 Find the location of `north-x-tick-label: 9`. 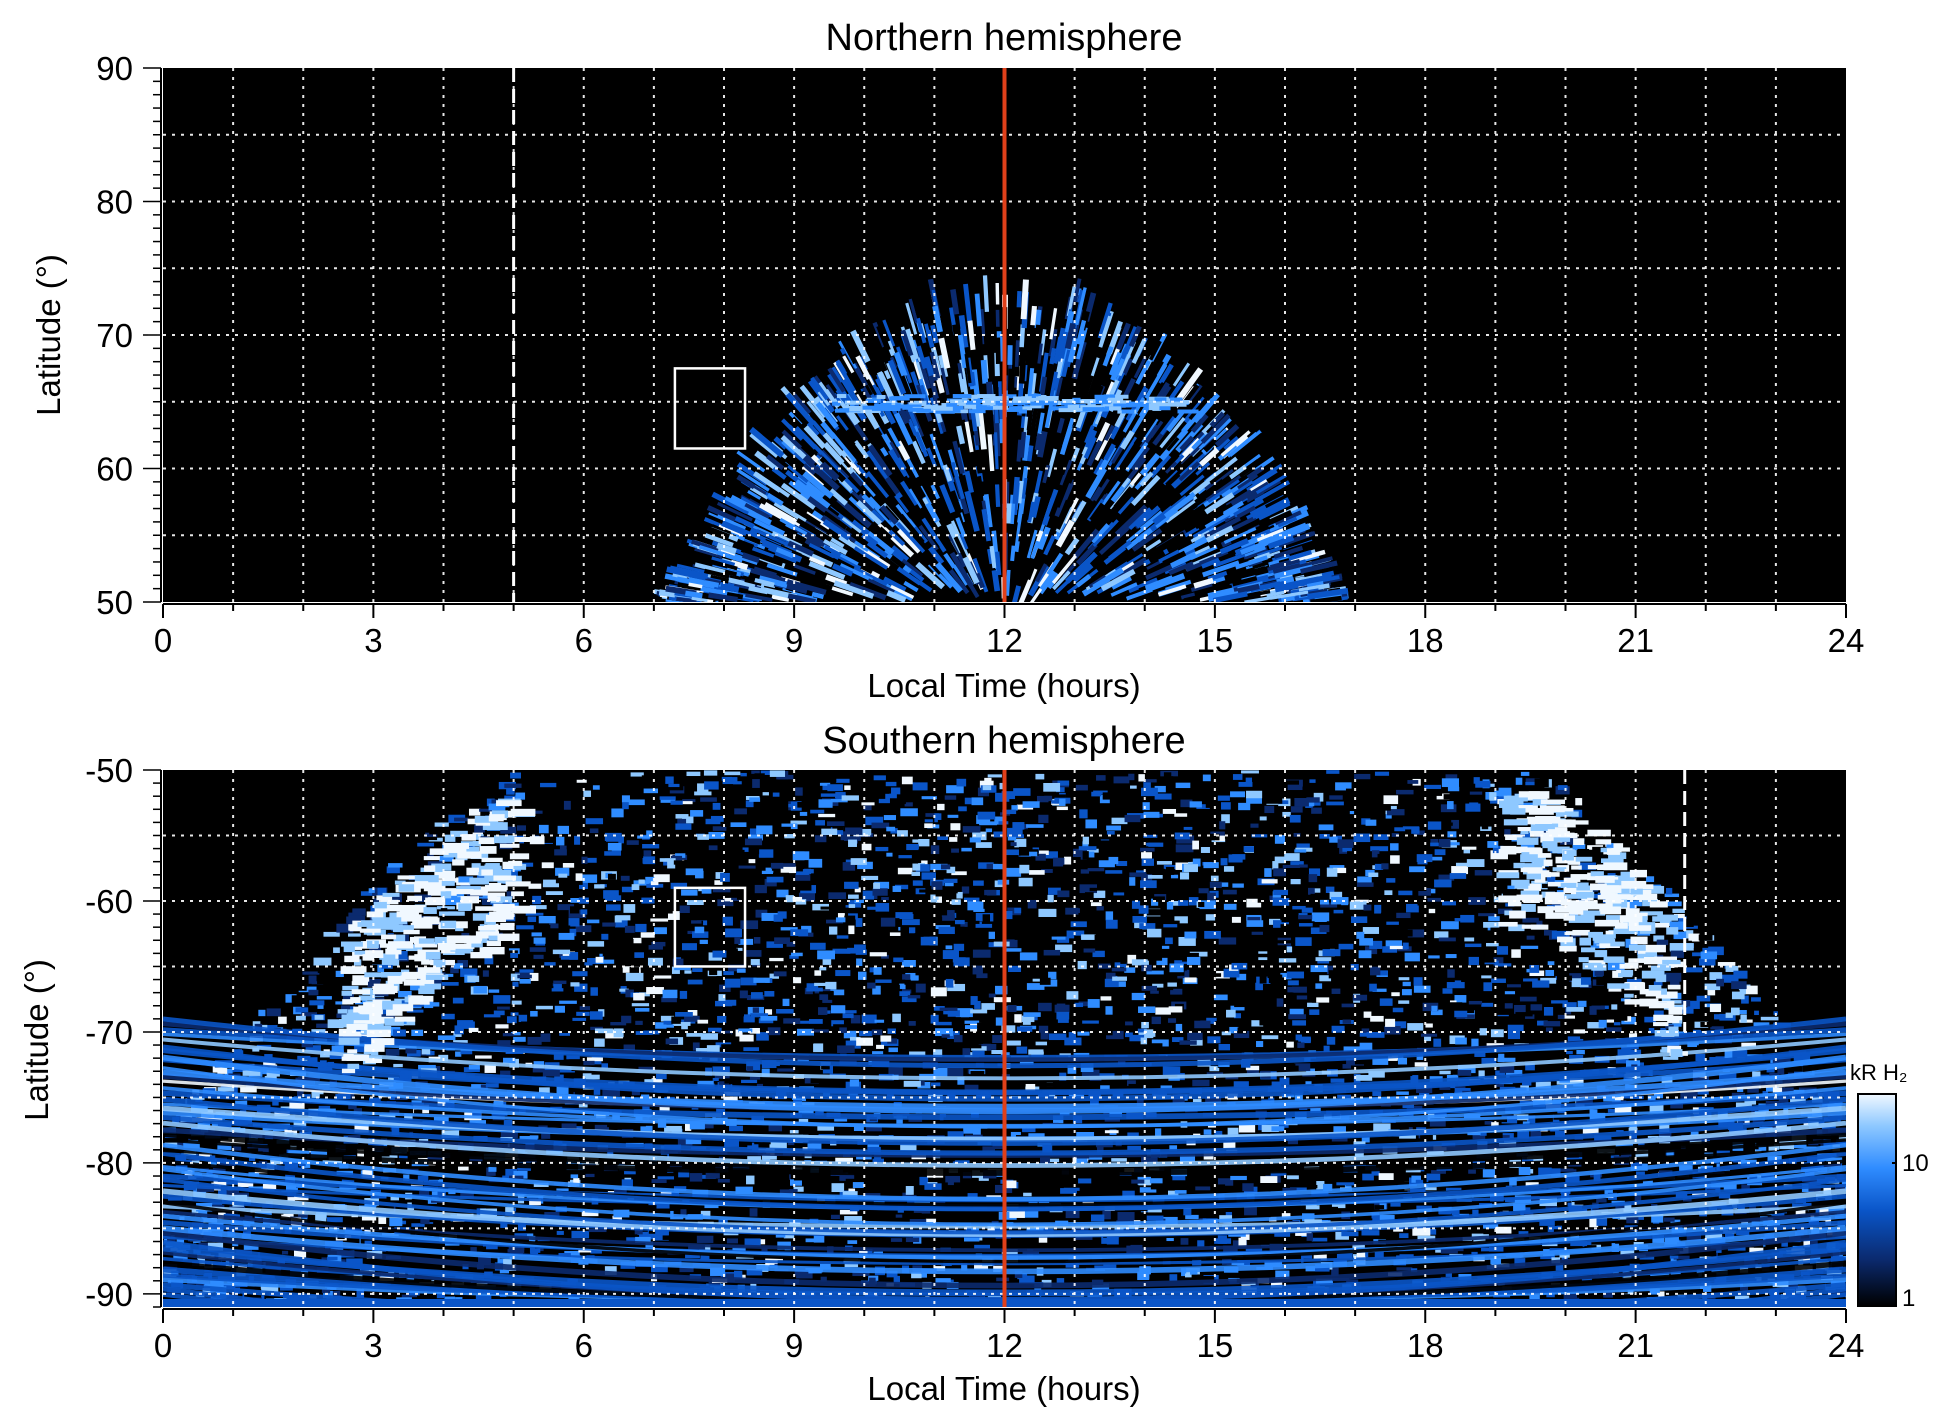

north-x-tick-label: 9 is located at coordinates (794, 640).